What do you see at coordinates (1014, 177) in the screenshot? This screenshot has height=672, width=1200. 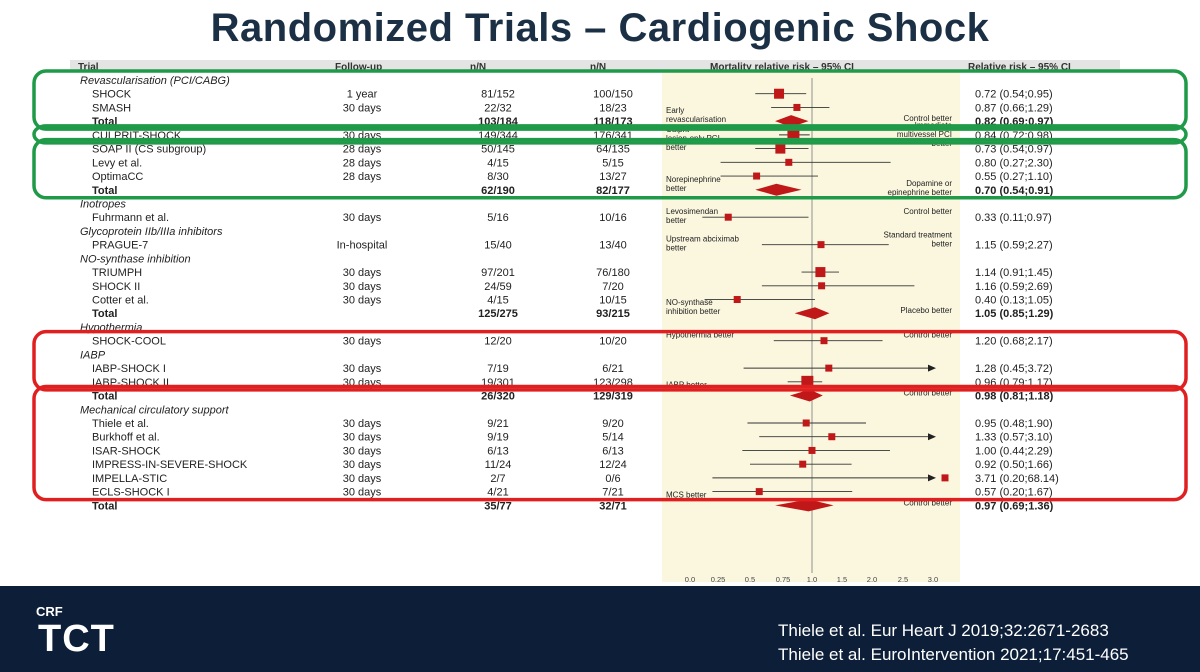 I see `rr-ci-text: 0.55 (0.27;1.10)` at bounding box center [1014, 177].